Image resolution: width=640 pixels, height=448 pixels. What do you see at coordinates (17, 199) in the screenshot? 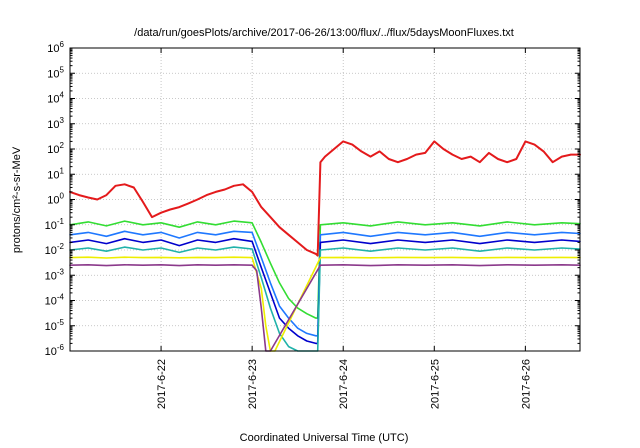
I see `y-axis-label: protons/cm²-s-sr-MeV` at bounding box center [17, 199].